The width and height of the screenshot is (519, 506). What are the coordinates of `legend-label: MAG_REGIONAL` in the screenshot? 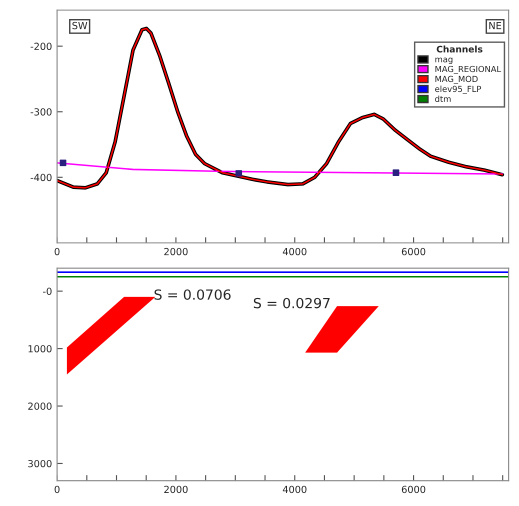 It's located at (468, 70).